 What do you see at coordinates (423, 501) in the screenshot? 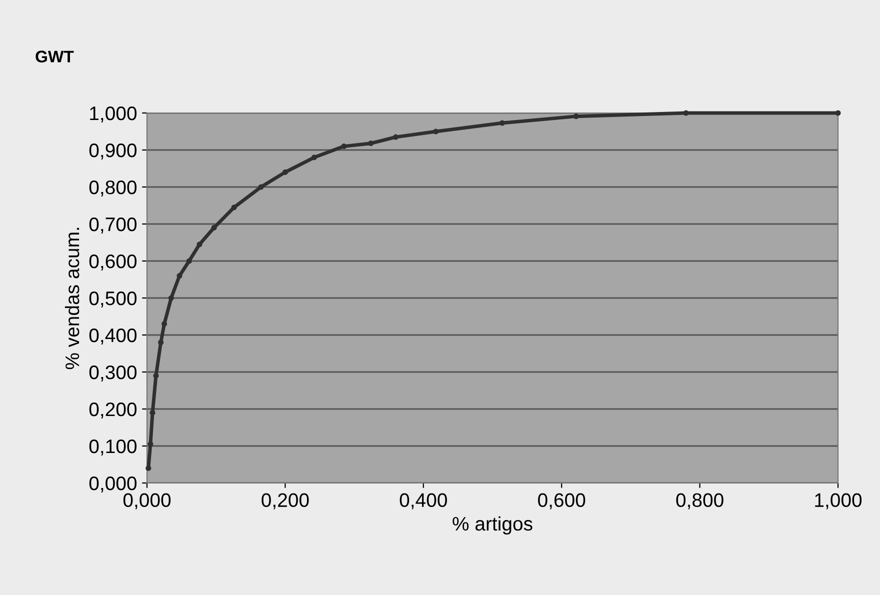
I see `x-tick-label: 0,400` at bounding box center [423, 501].